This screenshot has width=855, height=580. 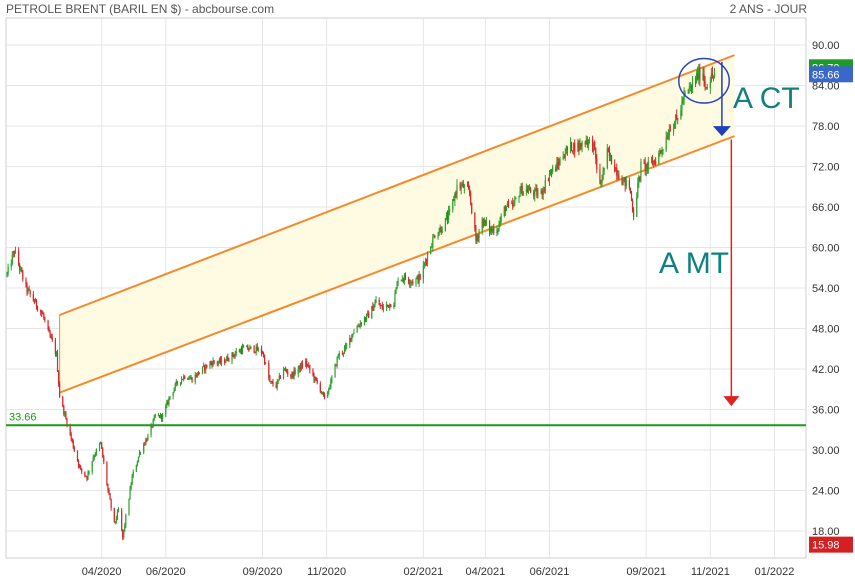 What do you see at coordinates (423, 572) in the screenshot?
I see `x-tick-label: 02/2021` at bounding box center [423, 572].